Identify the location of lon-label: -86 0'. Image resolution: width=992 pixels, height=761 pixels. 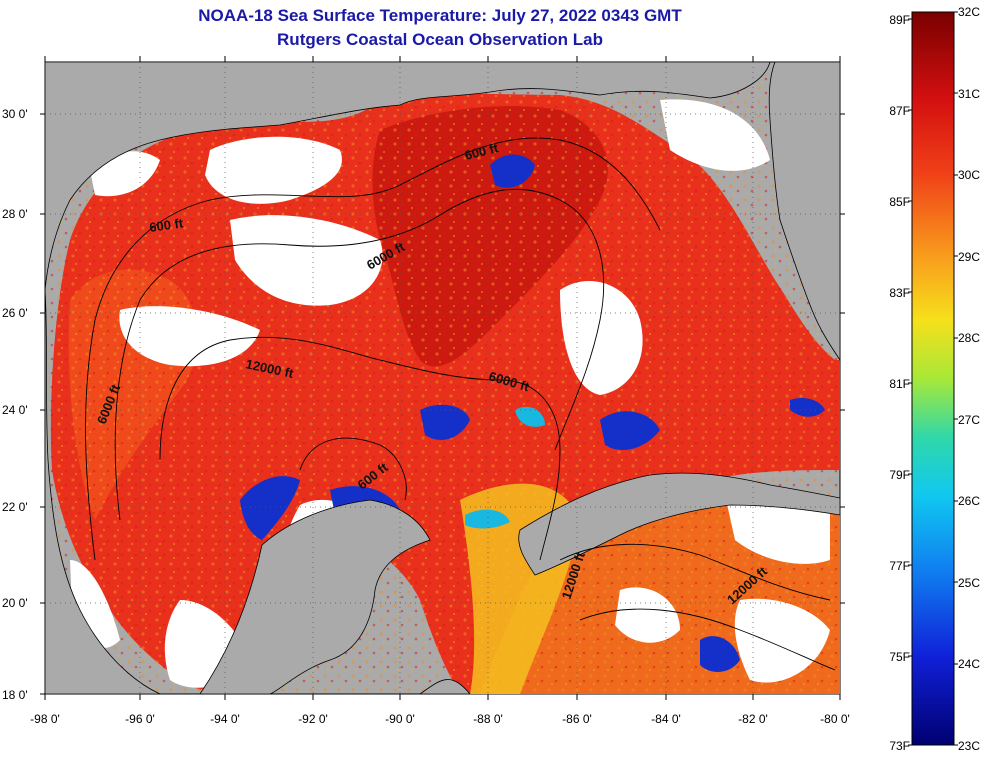
(577, 719).